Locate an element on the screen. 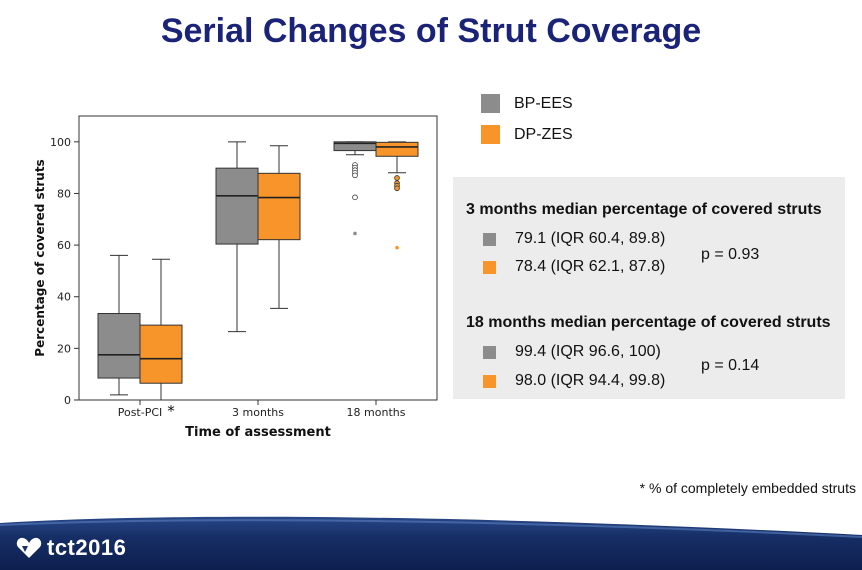 Image resolution: width=862 pixels, height=570 pixels. legend-label: BP-EES is located at coordinates (543, 103).